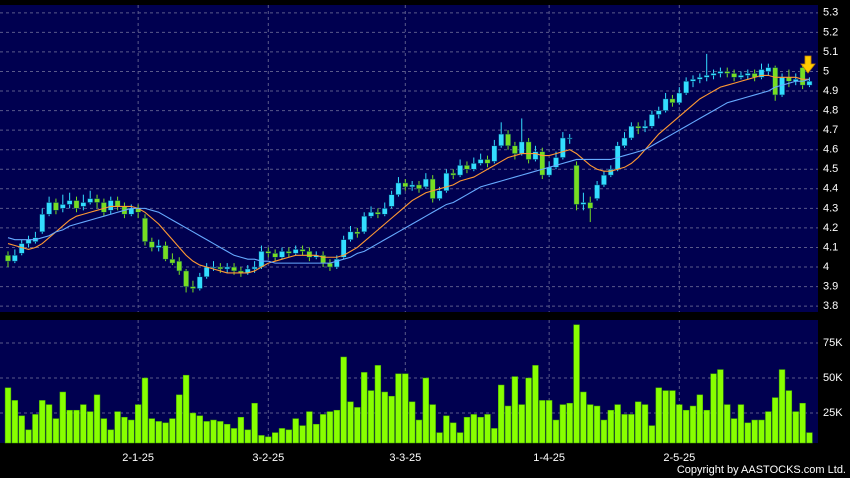  Describe the element at coordinates (830, 228) in the screenshot. I see `y-tick-label: 4.2` at that location.